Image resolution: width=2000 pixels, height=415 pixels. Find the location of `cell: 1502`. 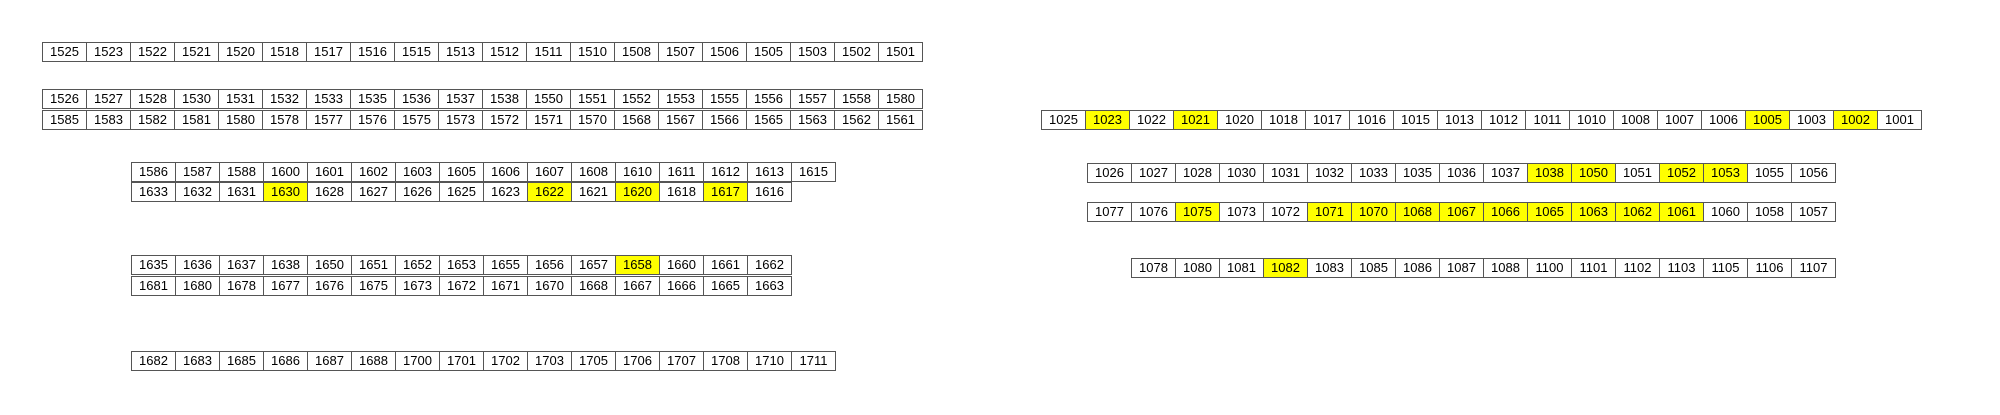

cell: 1502 is located at coordinates (856, 52).